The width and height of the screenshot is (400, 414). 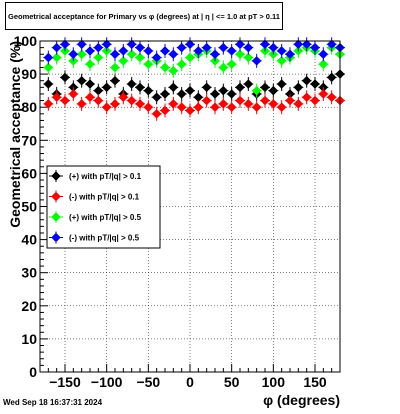 What do you see at coordinates (29, 273) in the screenshot?
I see `y-tick-label: 30` at bounding box center [29, 273].